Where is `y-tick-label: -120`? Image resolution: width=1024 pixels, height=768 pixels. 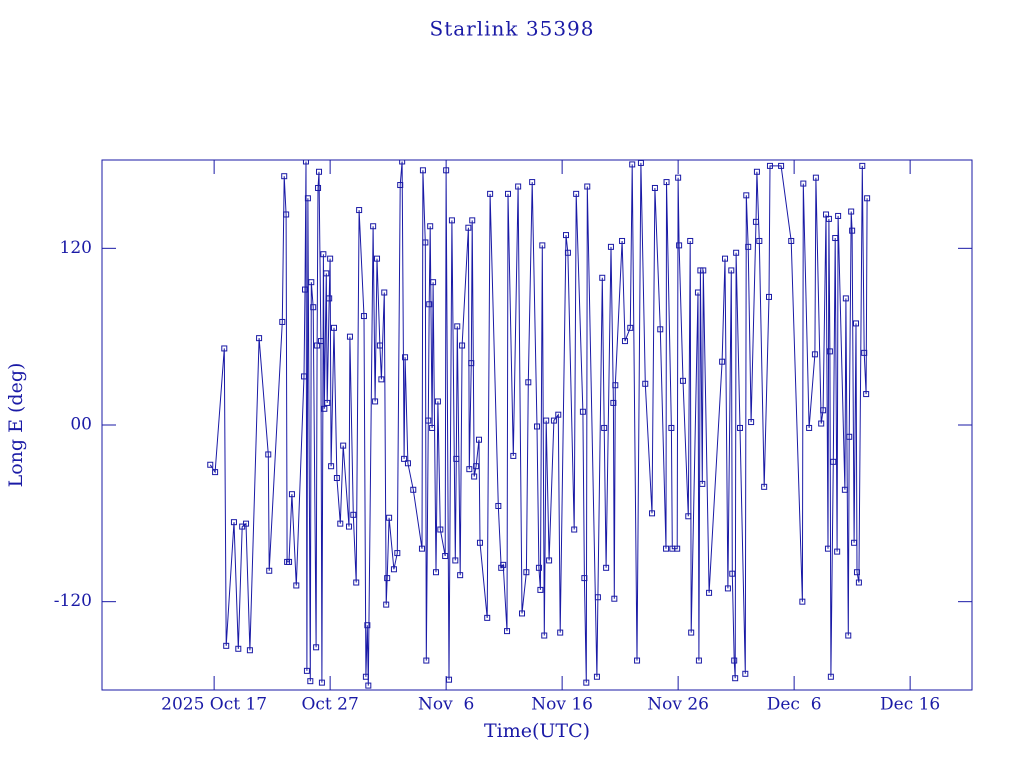 y-tick-label: -120 is located at coordinates (73, 601).